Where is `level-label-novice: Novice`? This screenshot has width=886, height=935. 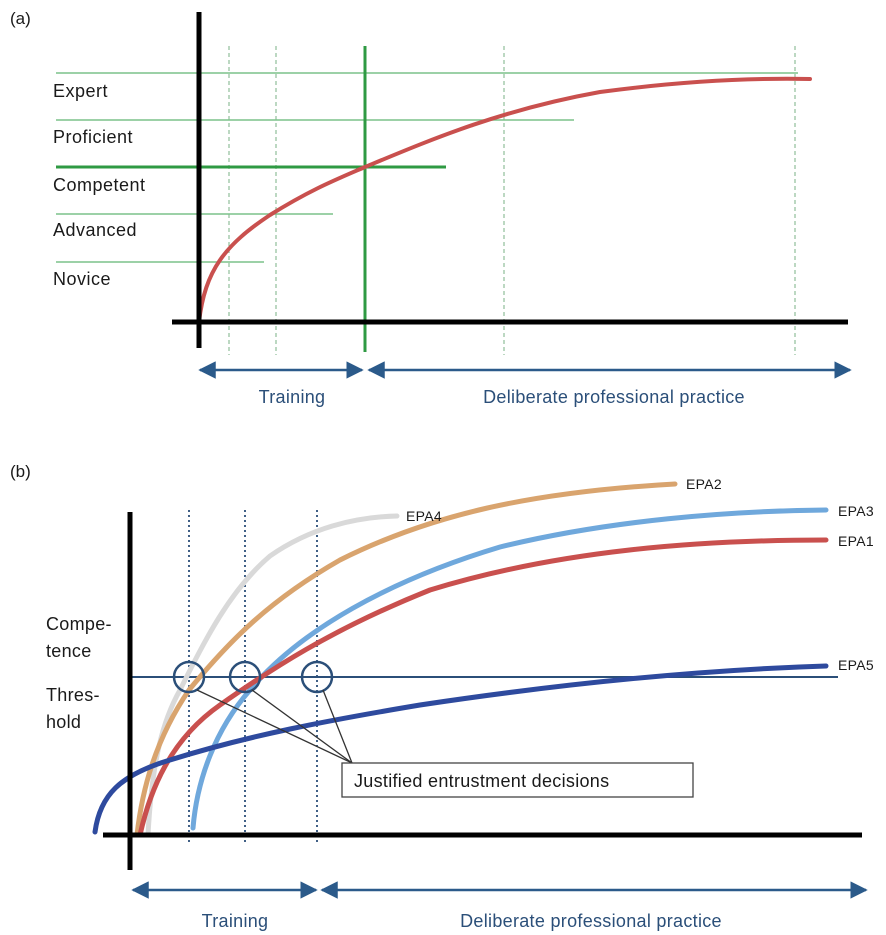
level-label-novice: Novice is located at coordinates (82, 279).